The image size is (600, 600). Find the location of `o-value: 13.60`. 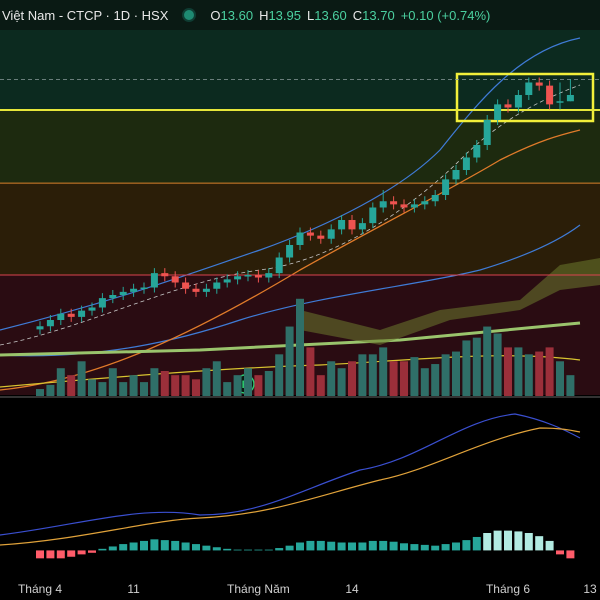

o-value: 13.60 is located at coordinates (237, 15).